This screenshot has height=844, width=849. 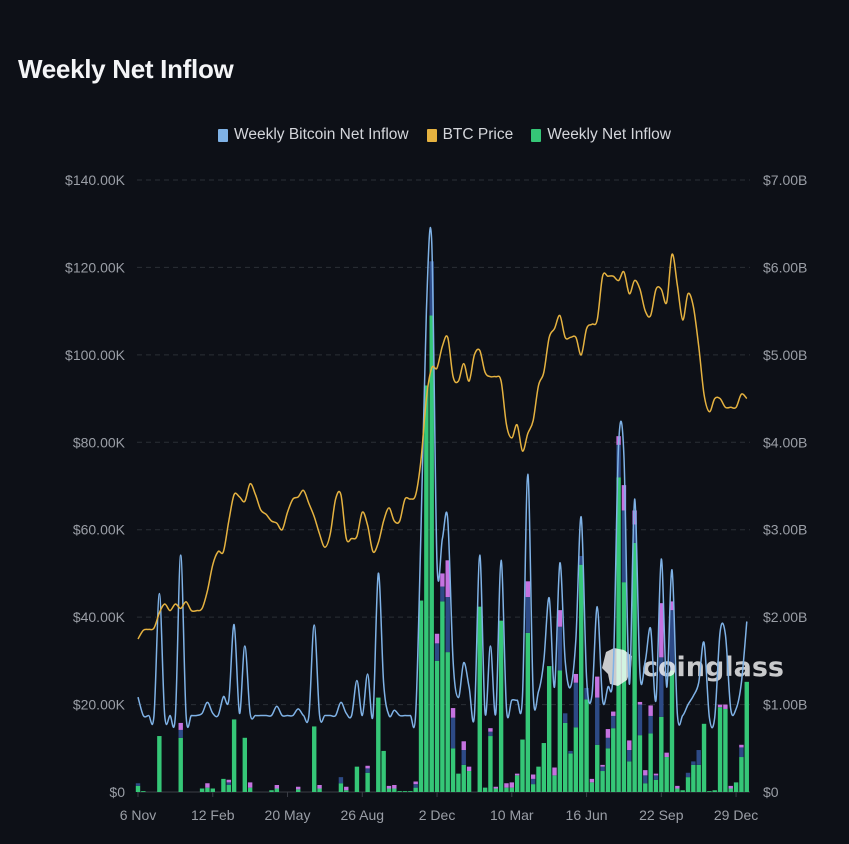 What do you see at coordinates (469, 135) in the screenshot?
I see `legend-item-btc-price: BTC Price` at bounding box center [469, 135].